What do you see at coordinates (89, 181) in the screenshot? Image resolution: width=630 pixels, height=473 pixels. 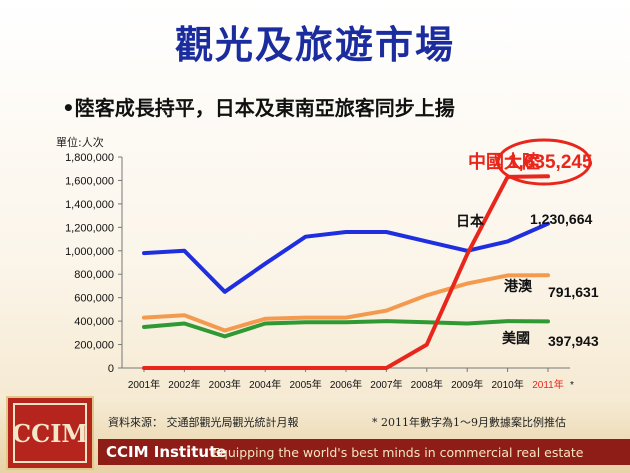 I see `y-tick-label: 1,600,000` at bounding box center [89, 181].